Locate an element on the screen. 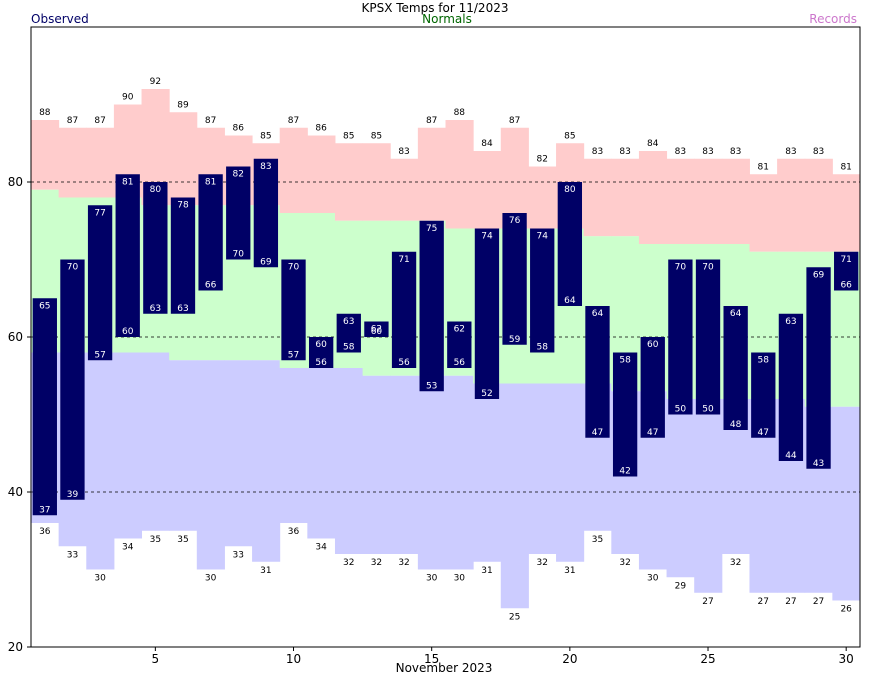  observed-low-label: 63 is located at coordinates (182, 309).